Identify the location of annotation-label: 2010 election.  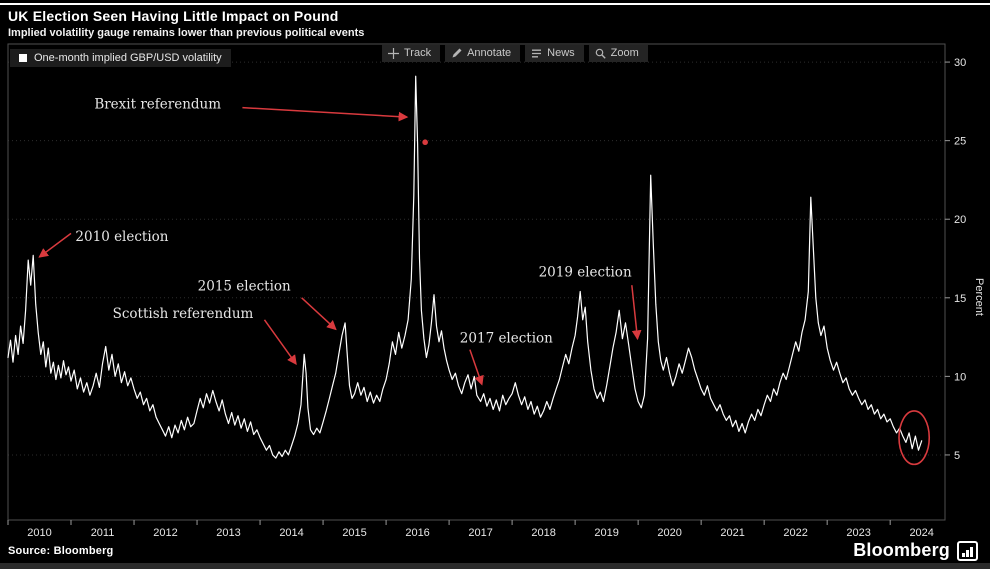
(121, 237).